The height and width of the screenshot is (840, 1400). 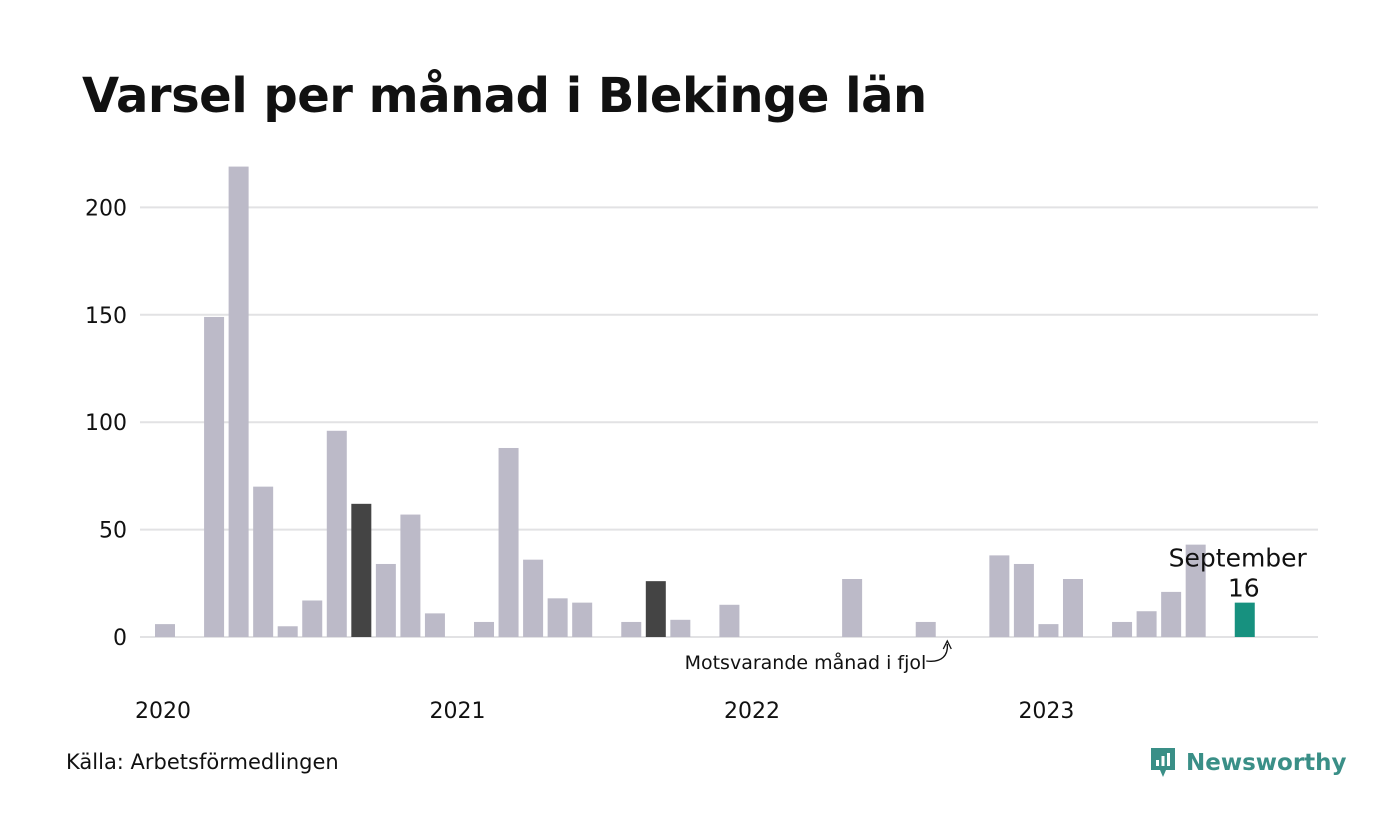 I want to click on source-note: Källa: Arbetsförmedlingen, so click(x=202, y=762).